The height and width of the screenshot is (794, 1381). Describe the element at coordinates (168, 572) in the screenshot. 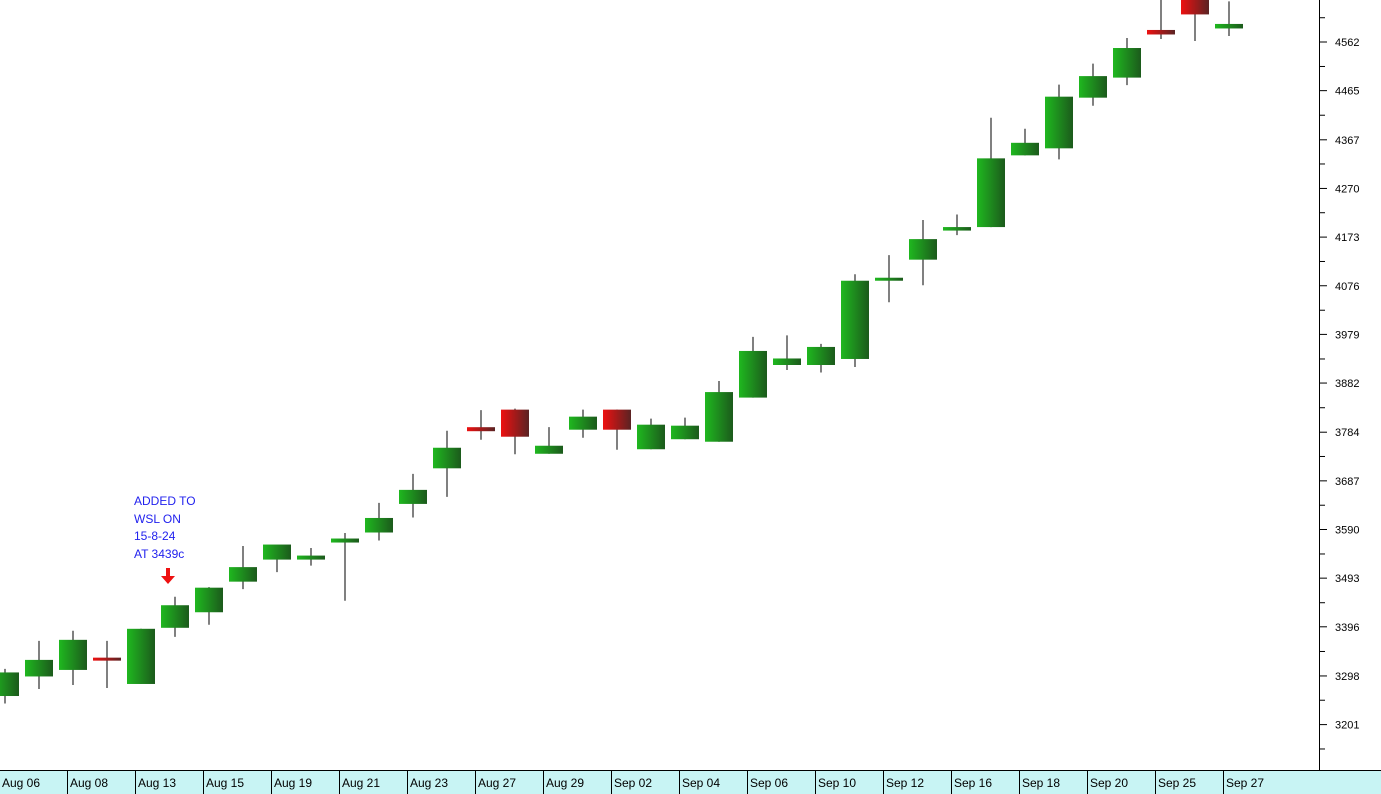

I see `annotation-arrow-shaft` at that location.